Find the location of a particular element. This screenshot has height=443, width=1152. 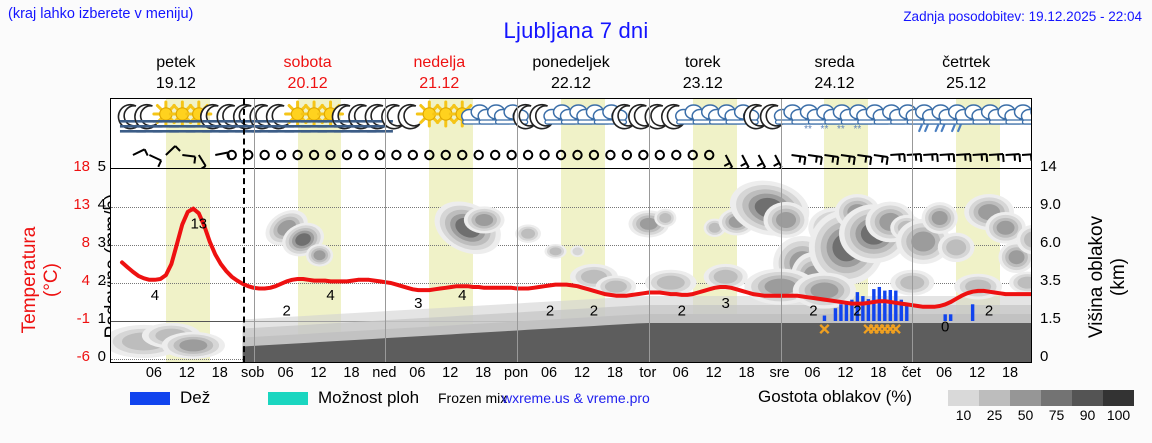

cloud-height-tick-1.5: 1.5 is located at coordinates (1050, 318).